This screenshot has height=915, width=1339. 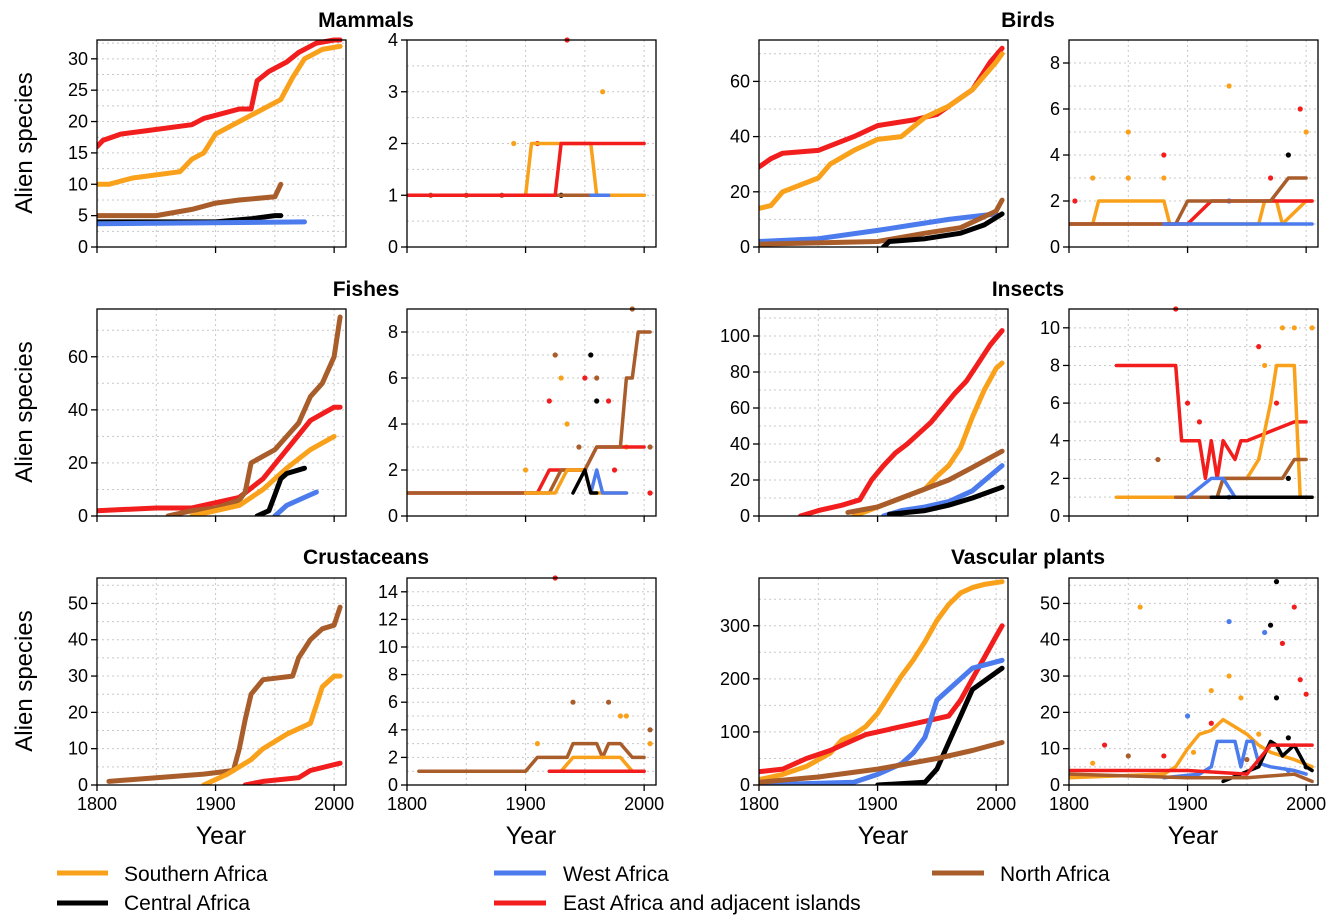 What do you see at coordinates (162, 874) in the screenshot?
I see `legend-item-southern-africa: Southern Africa` at bounding box center [162, 874].